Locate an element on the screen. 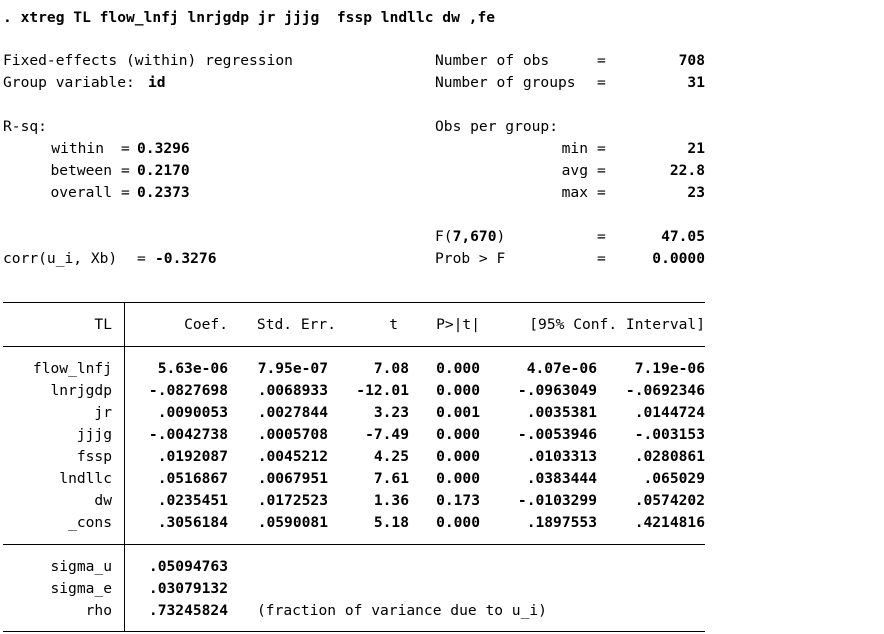 The image size is (884, 634). table-bottom-rule is located at coordinates (354, 631).